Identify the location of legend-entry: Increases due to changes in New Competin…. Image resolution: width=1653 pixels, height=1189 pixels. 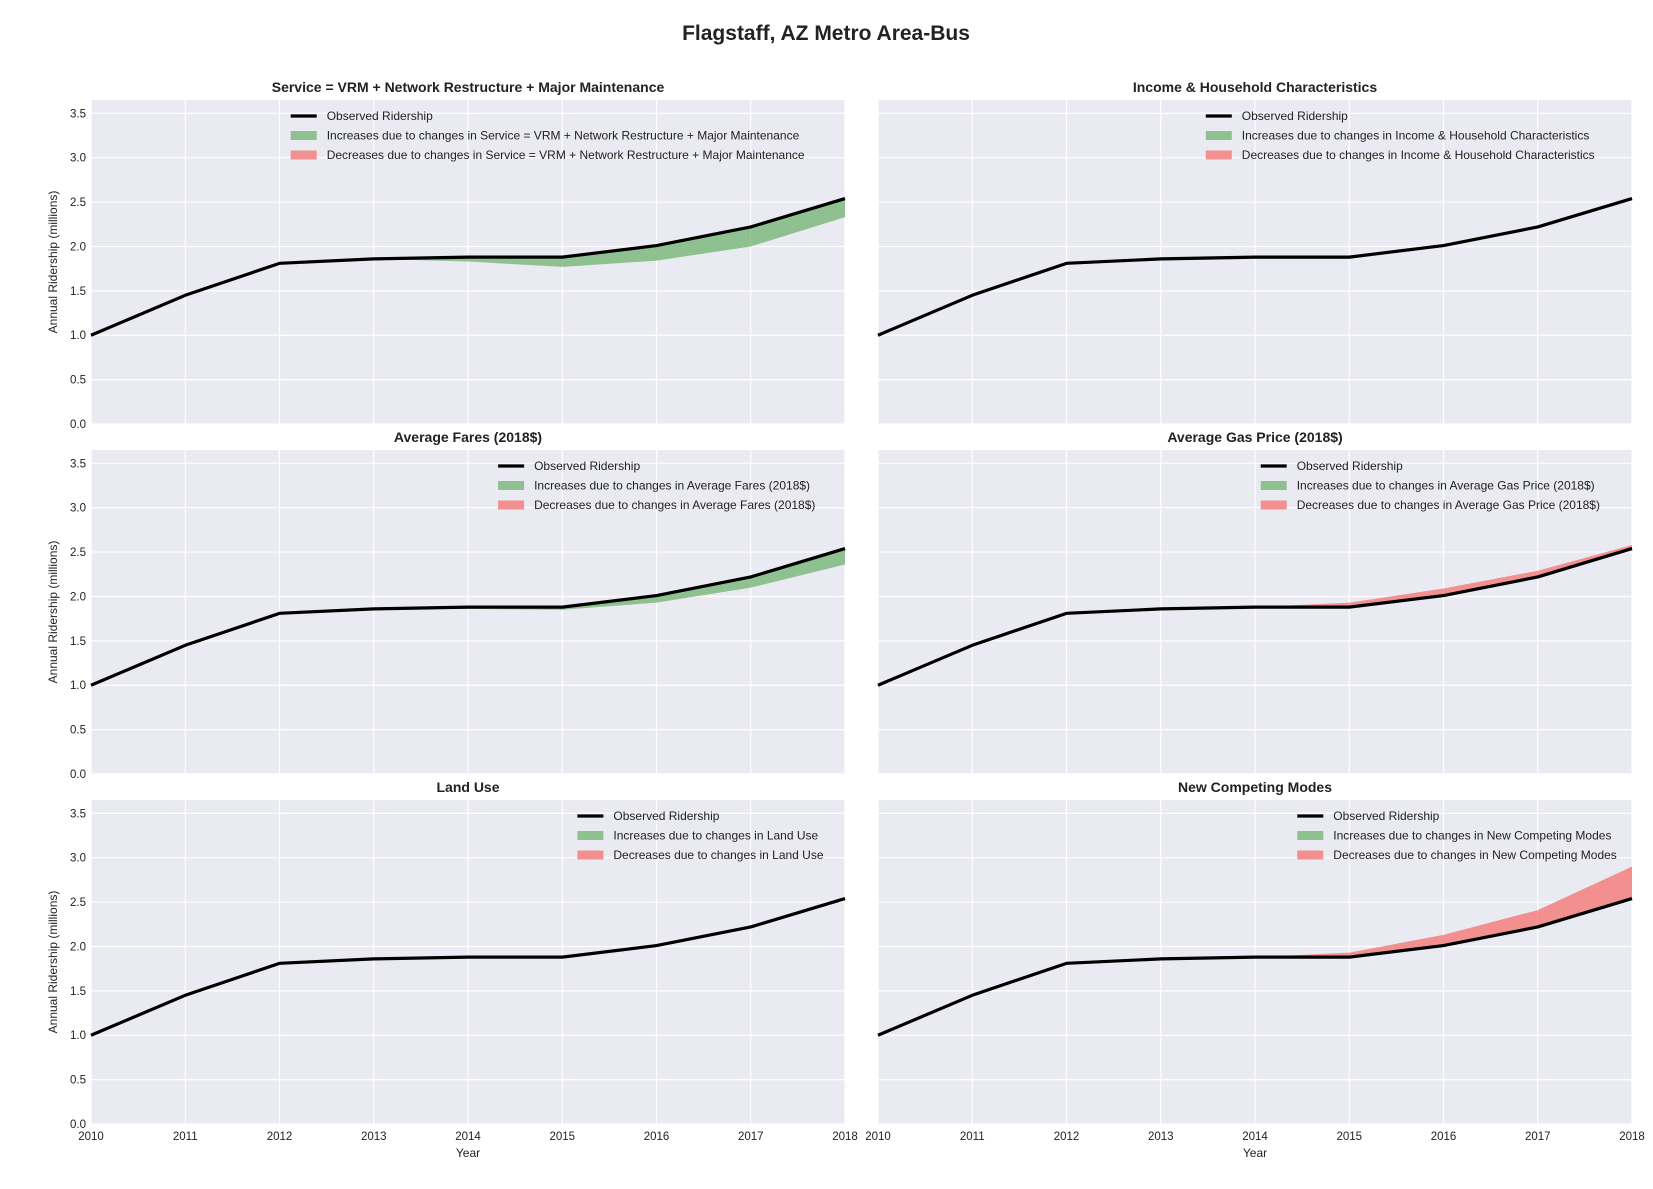
(1472, 836).